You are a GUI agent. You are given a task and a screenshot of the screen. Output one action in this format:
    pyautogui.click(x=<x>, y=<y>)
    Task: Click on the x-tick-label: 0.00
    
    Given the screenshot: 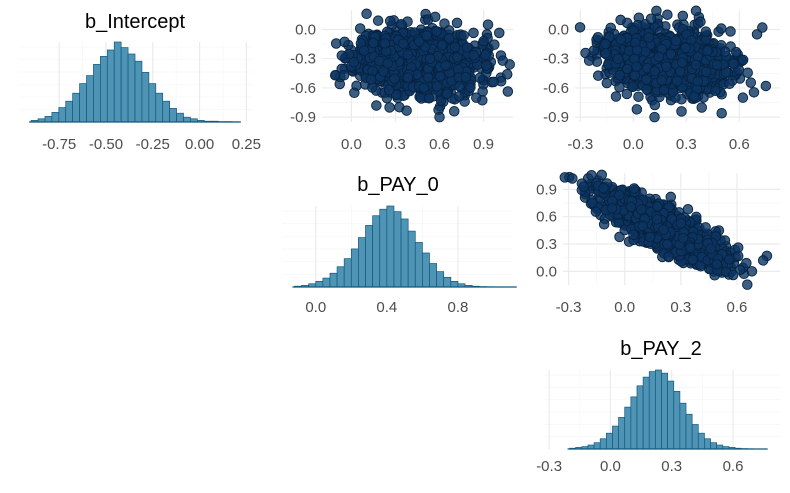 What is the action you would take?
    pyautogui.click(x=199, y=144)
    